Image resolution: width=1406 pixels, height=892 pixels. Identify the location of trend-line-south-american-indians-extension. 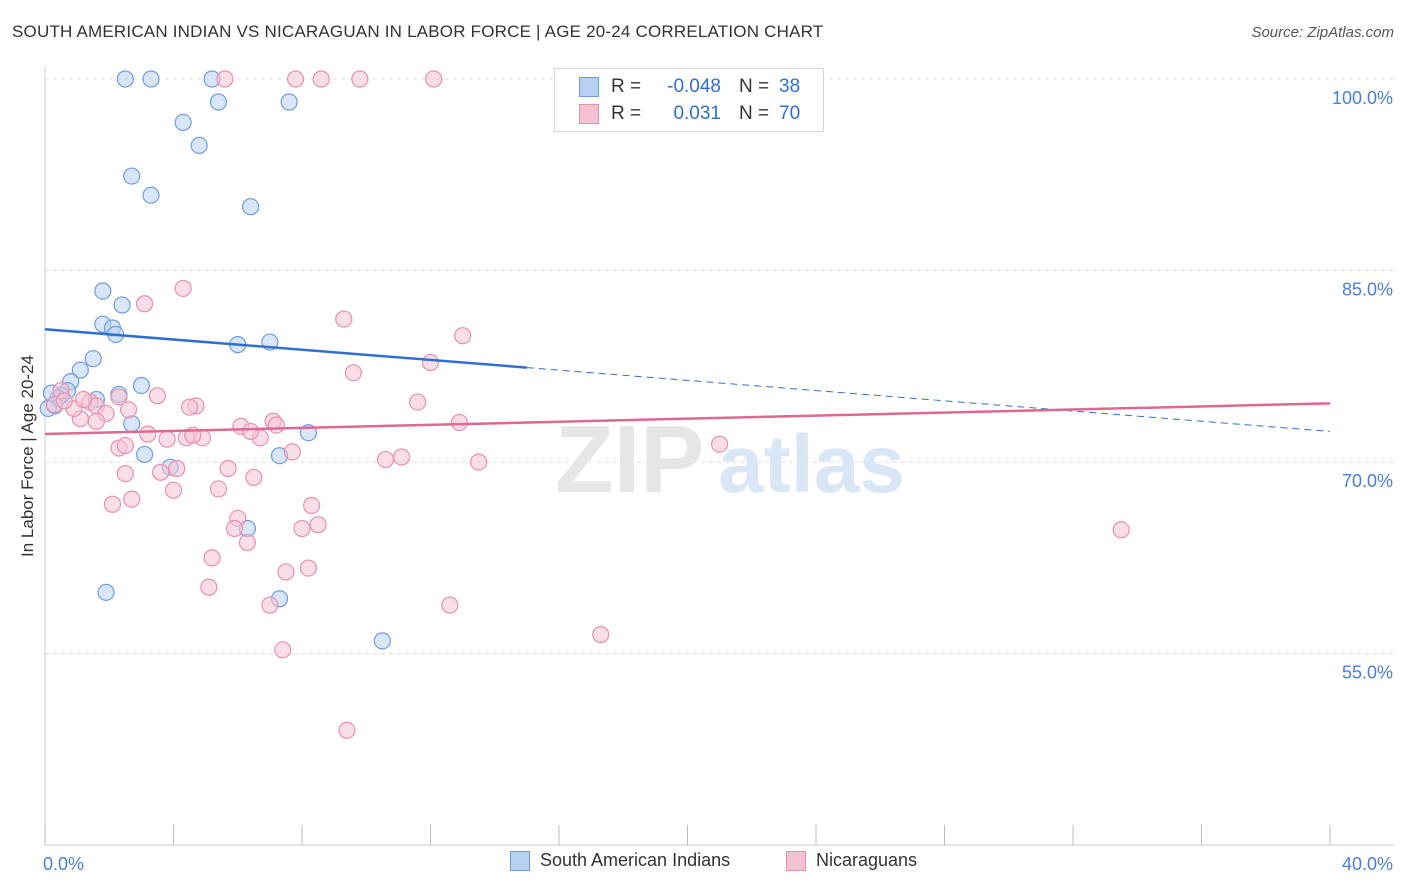
(928, 399).